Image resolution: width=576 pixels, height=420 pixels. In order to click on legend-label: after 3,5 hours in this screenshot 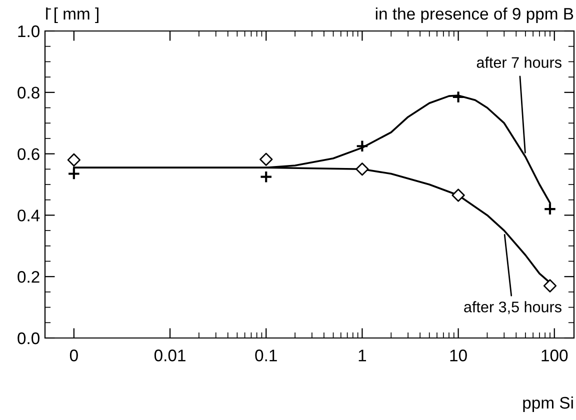, I will do `click(513, 307)`.